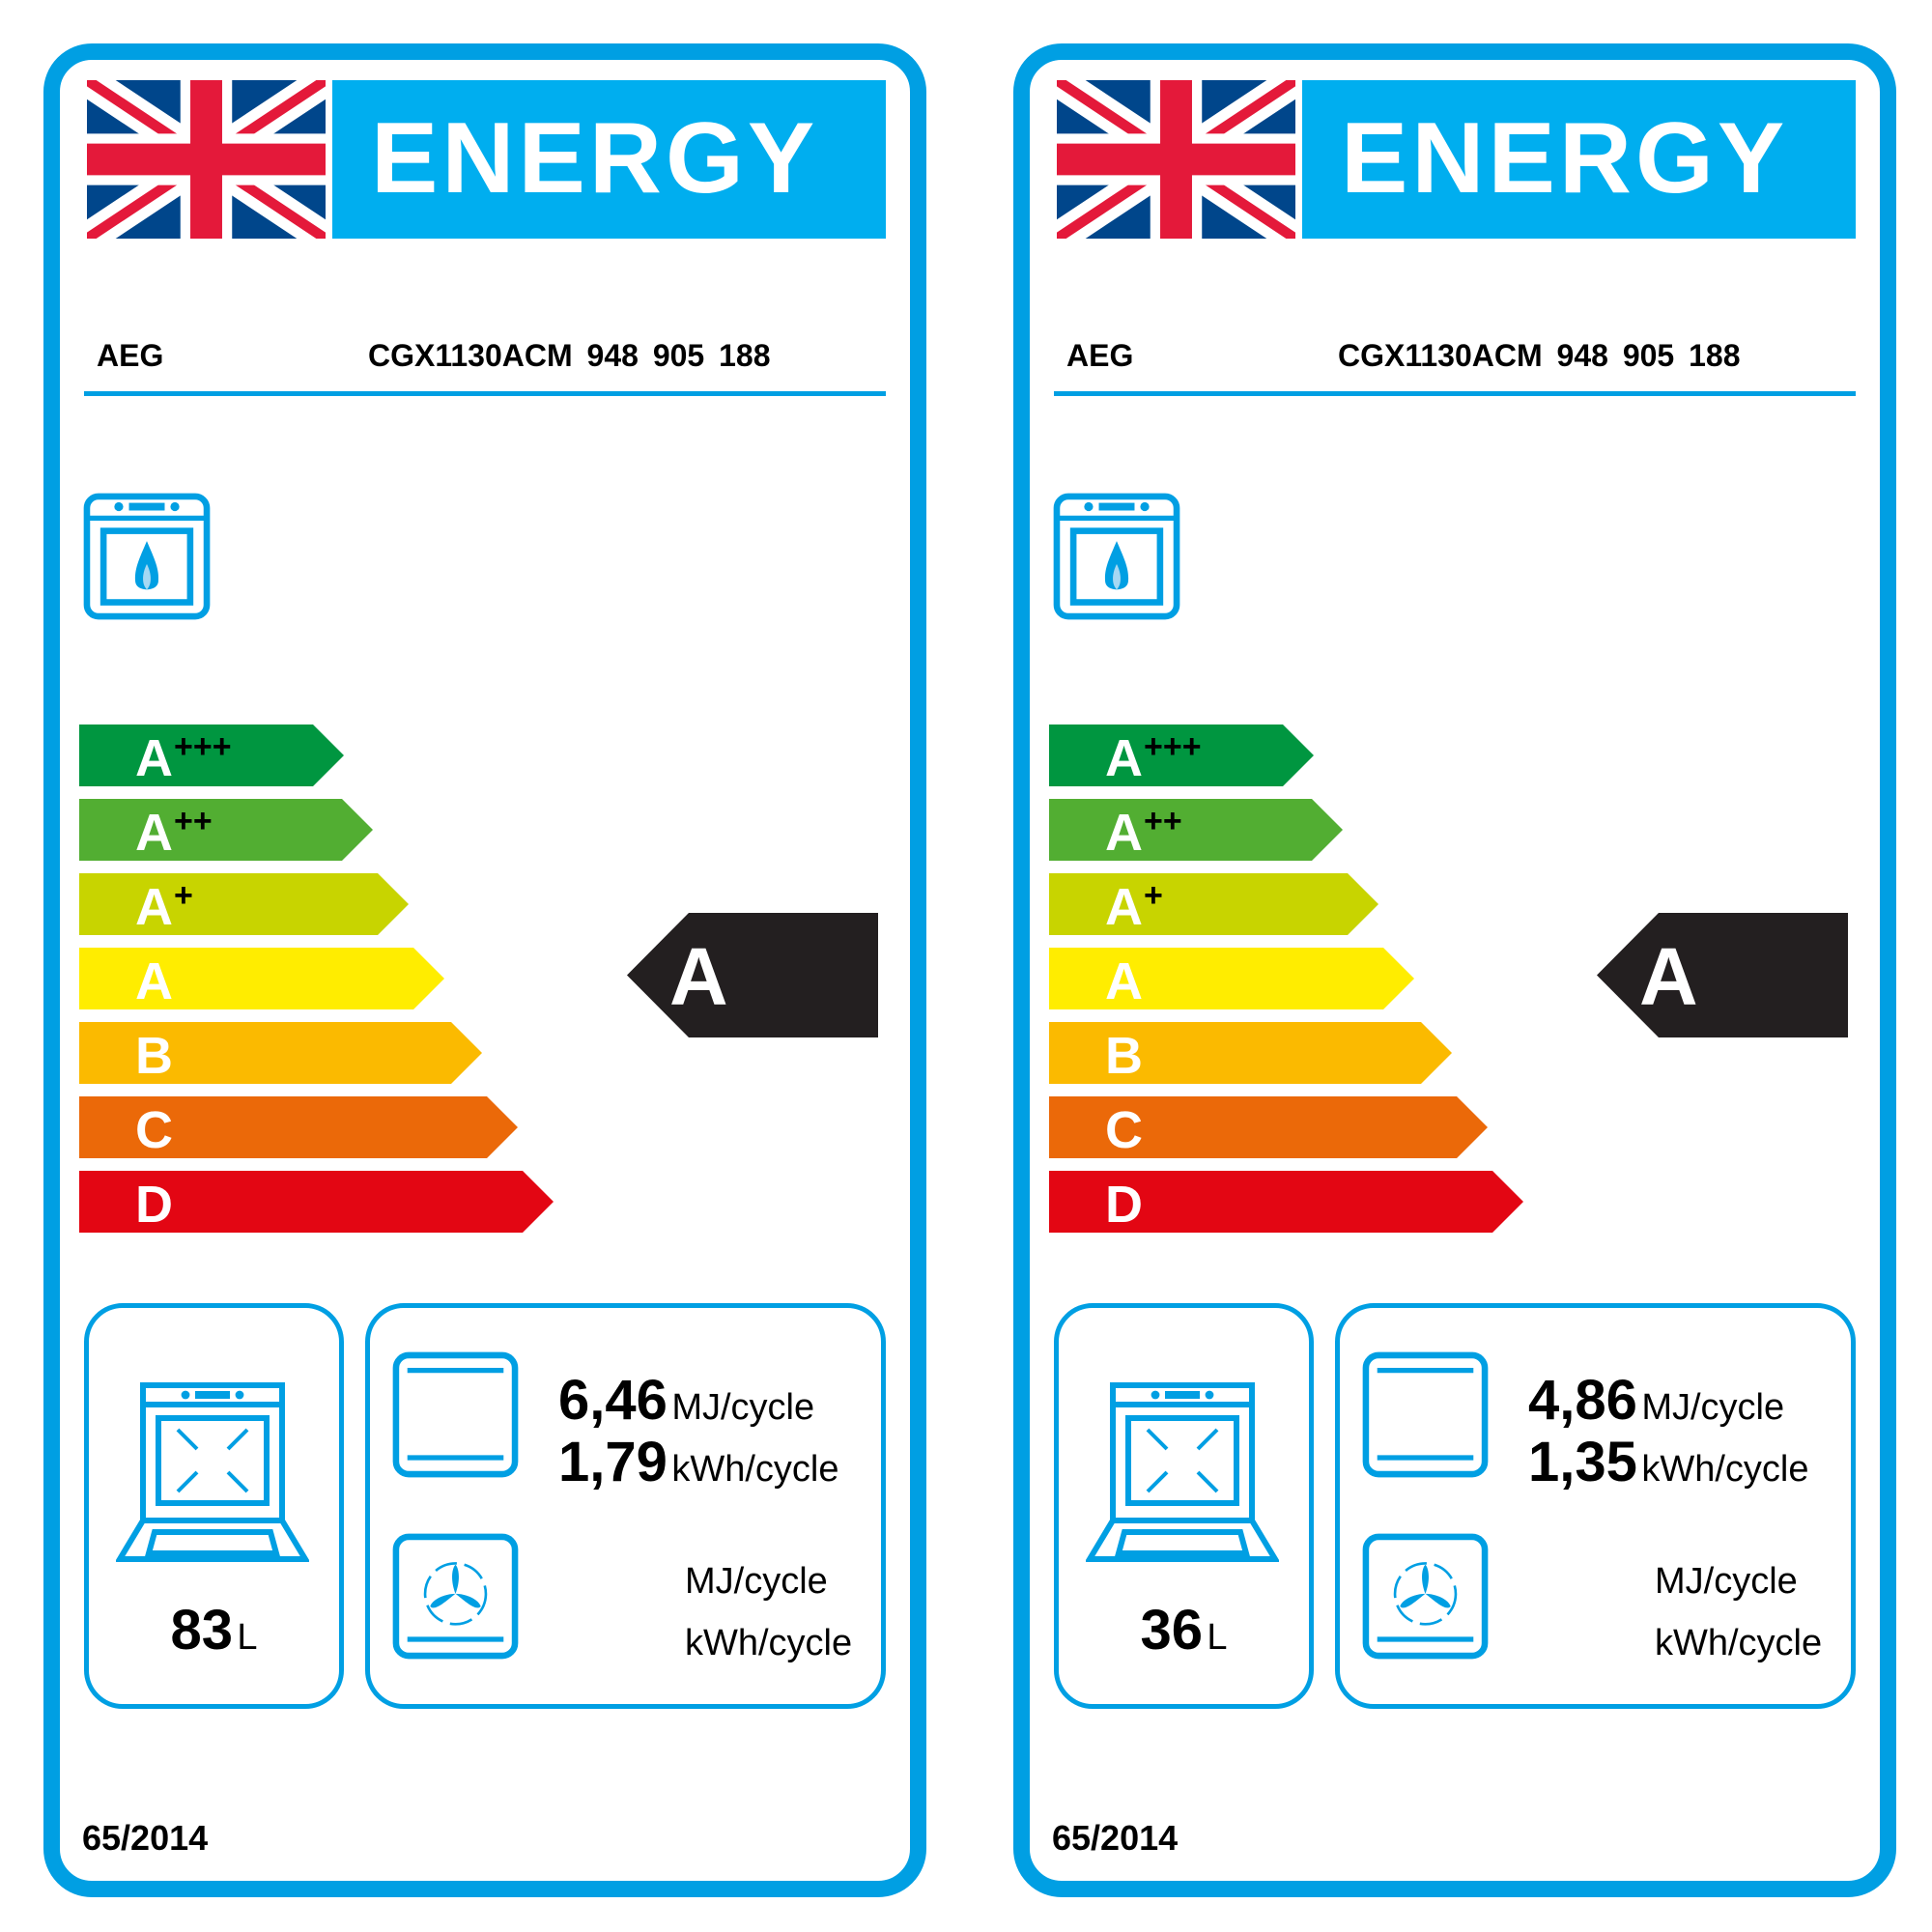  Describe the element at coordinates (613, 1462) in the screenshot. I see `conventional-kwh-value: 1,79` at that location.